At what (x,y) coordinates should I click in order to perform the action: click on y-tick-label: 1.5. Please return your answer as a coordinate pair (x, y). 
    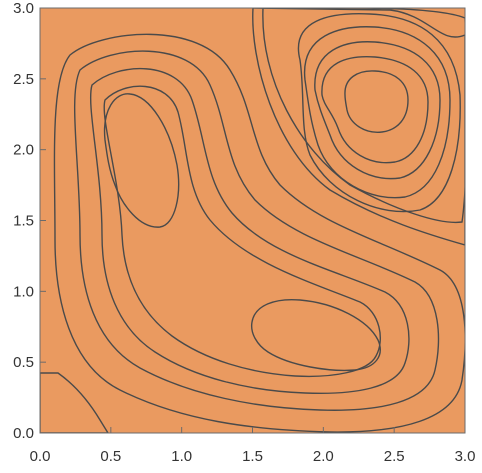
    Looking at the image, I should click on (23, 221).